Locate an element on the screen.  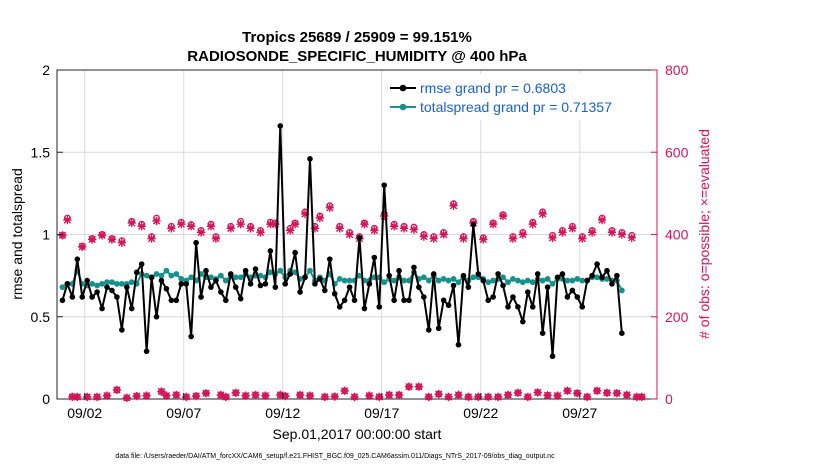
chart-title-line2: RADIOSONDE_SPECIFIC_HUMIDITY @ 400 hPa is located at coordinates (357, 56).